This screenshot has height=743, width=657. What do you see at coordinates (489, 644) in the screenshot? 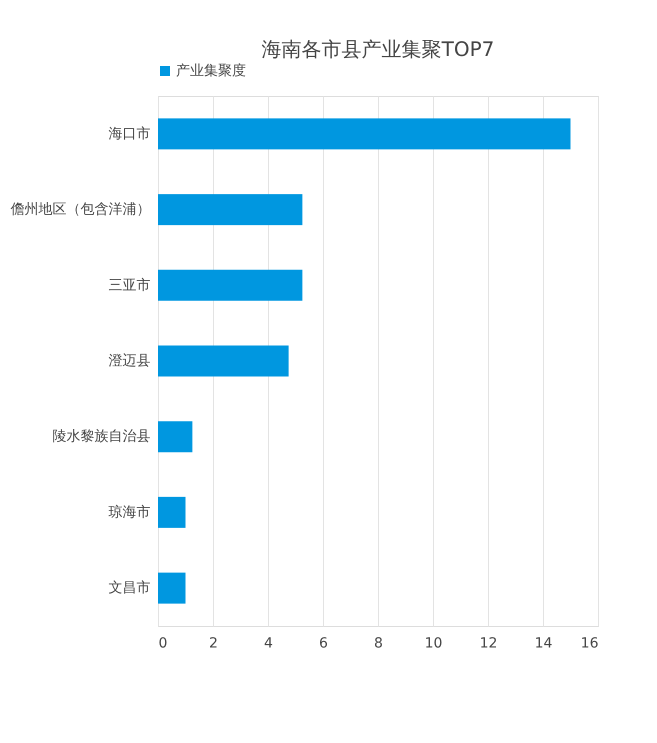
I see `x-tick-label: 12` at bounding box center [489, 644].